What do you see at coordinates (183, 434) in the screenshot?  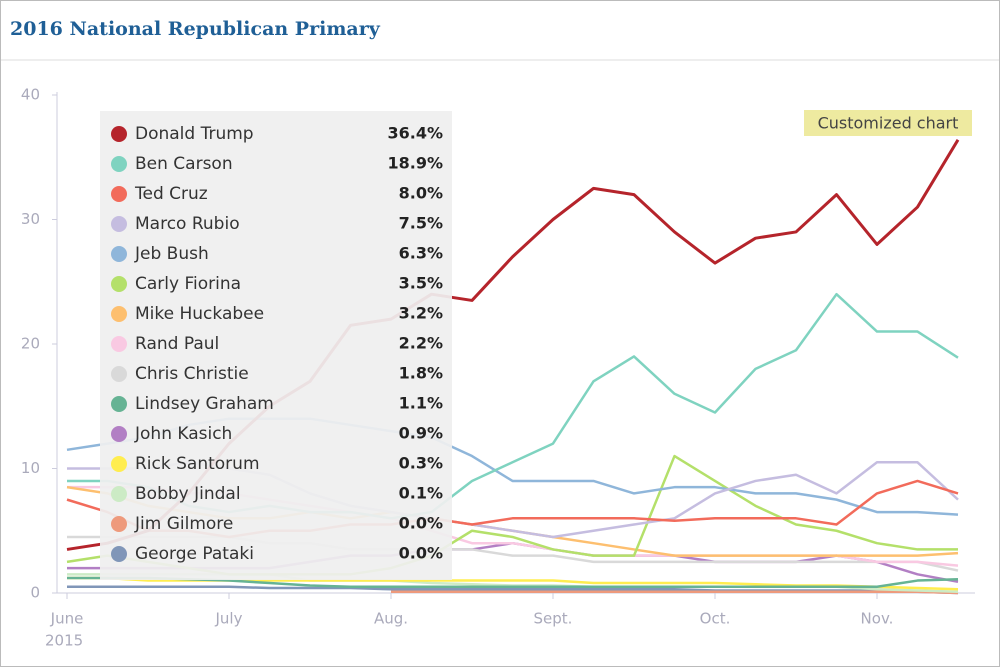 I see `legend-label: John Kasich` at bounding box center [183, 434].